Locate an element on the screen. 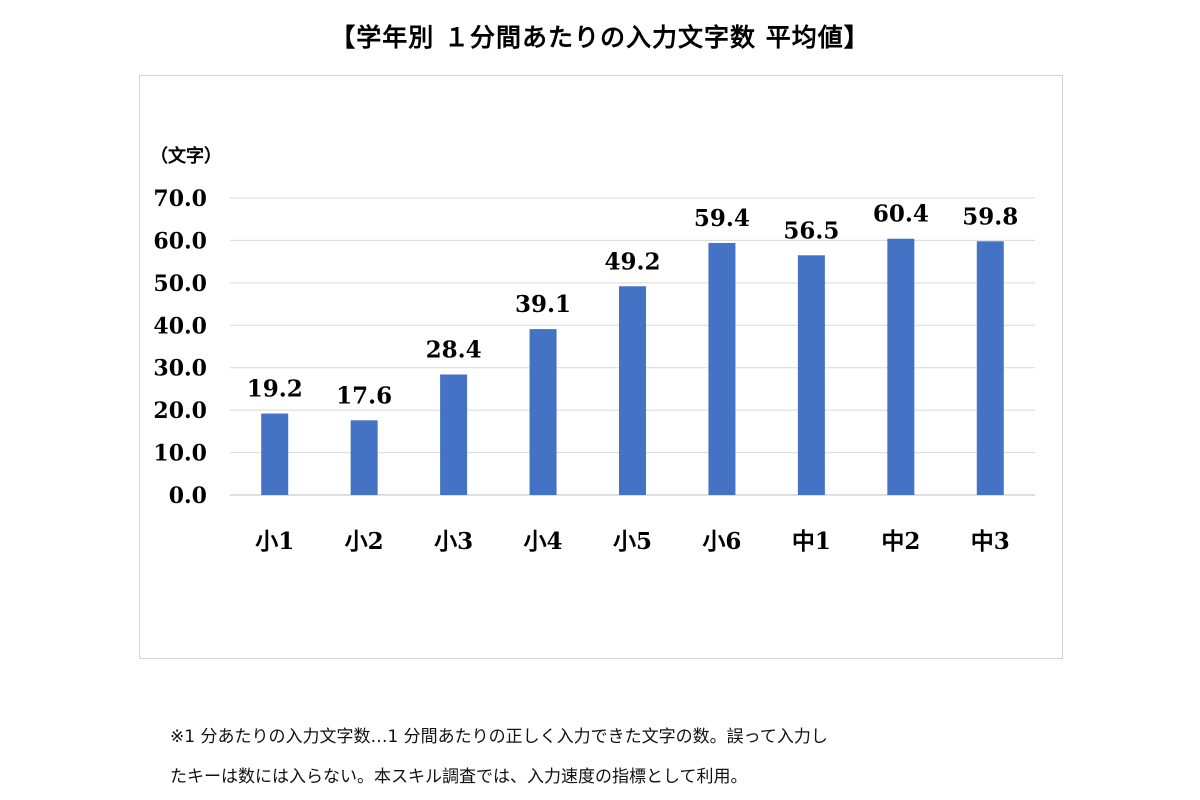  data-label: 39.1 is located at coordinates (543, 304).